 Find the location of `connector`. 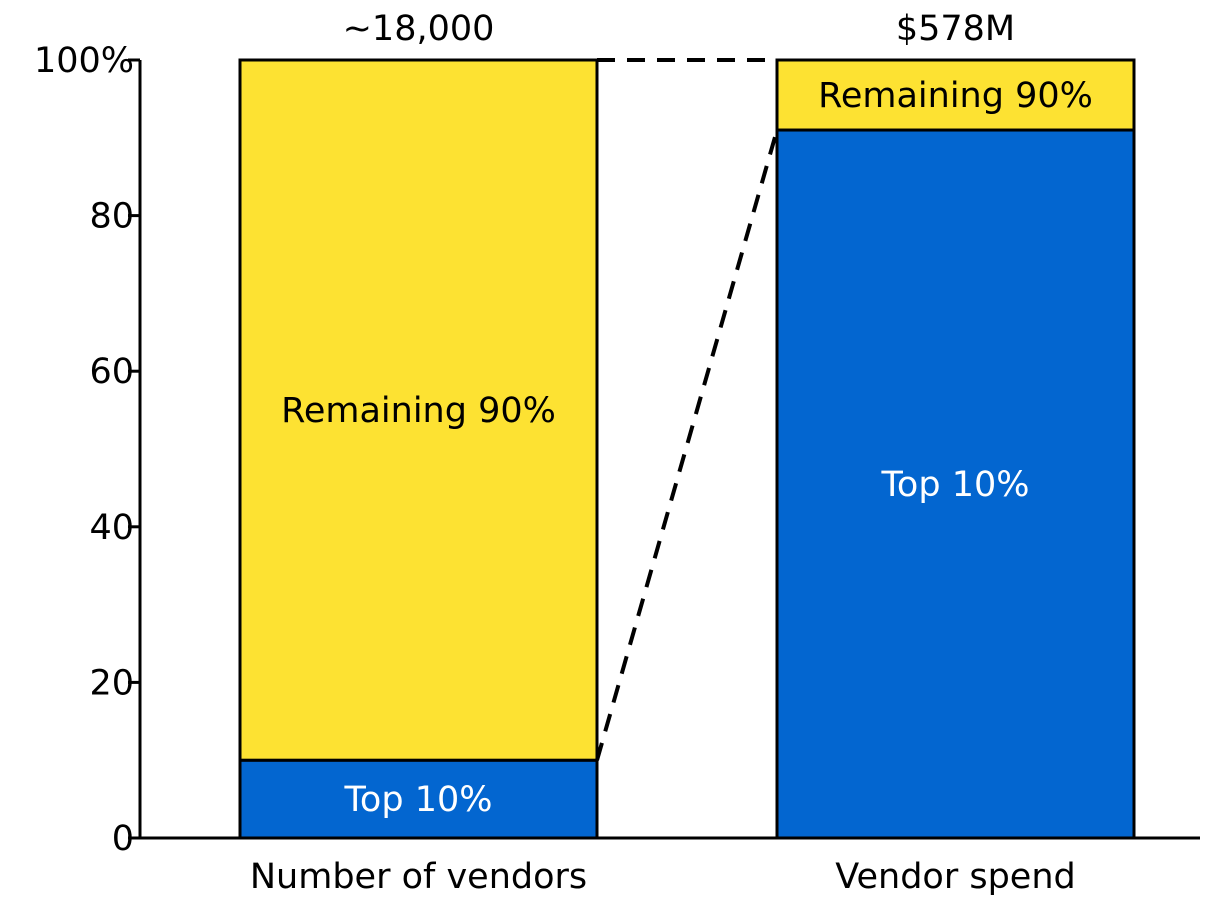

connector is located at coordinates (687, 445).